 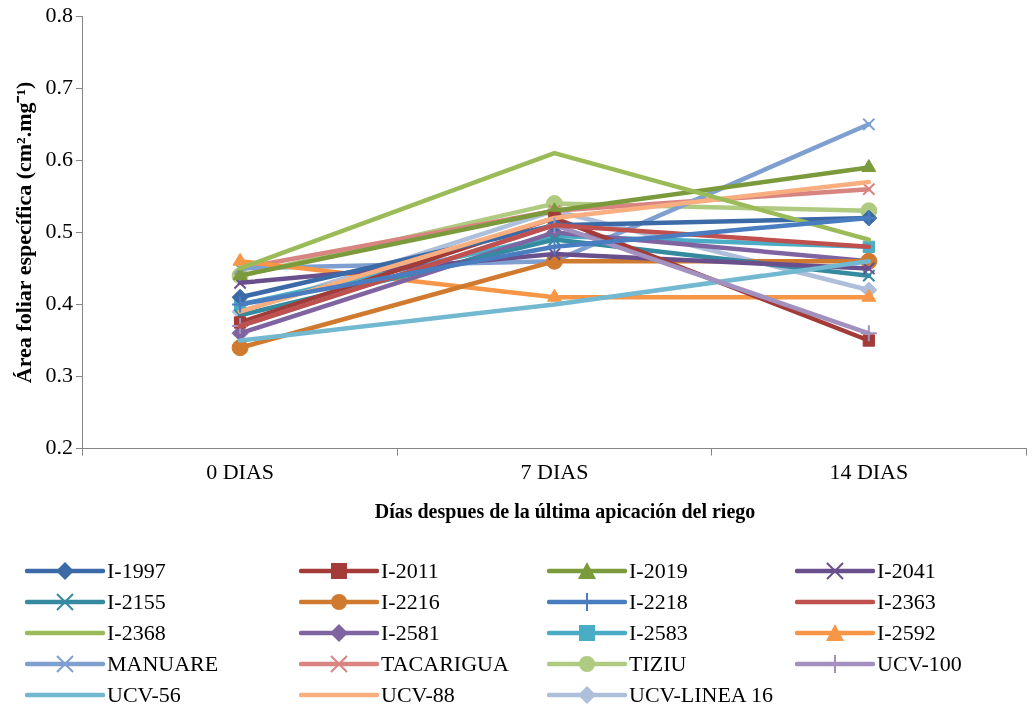 What do you see at coordinates (59, 447) in the screenshot?
I see `y-tick-label: 0.2` at bounding box center [59, 447].